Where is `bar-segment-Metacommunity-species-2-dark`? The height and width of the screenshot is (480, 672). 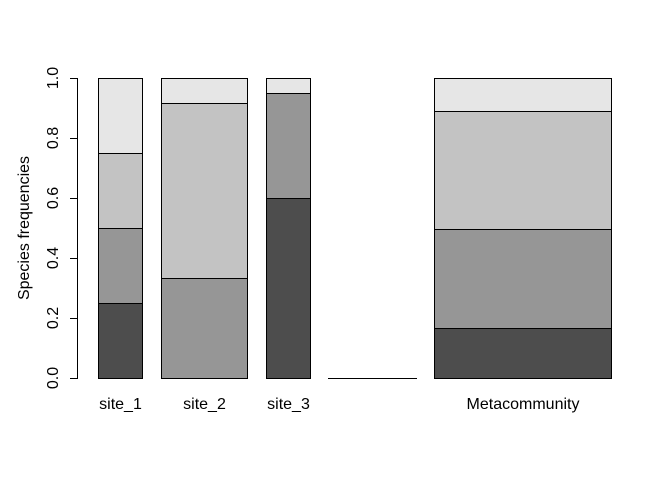
bar-segment-Metacommunity-species-2-dark is located at coordinates (523, 279).